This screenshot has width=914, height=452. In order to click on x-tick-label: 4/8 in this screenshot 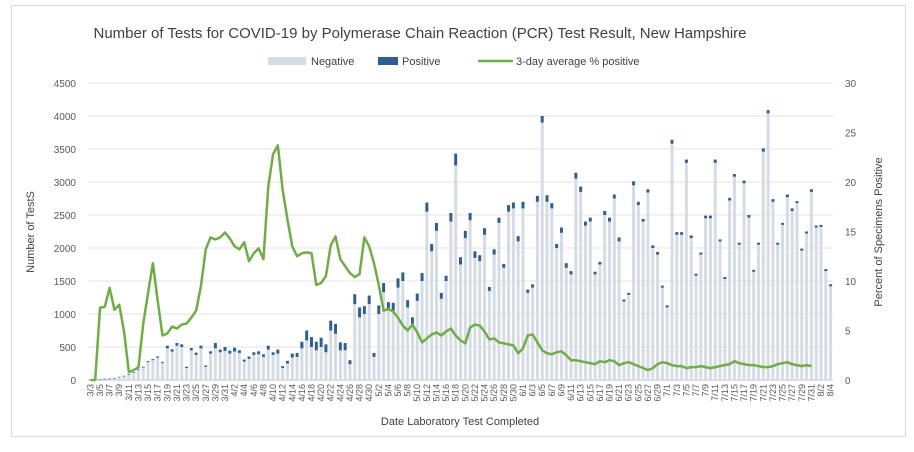, I will do `click(263, 390)`.